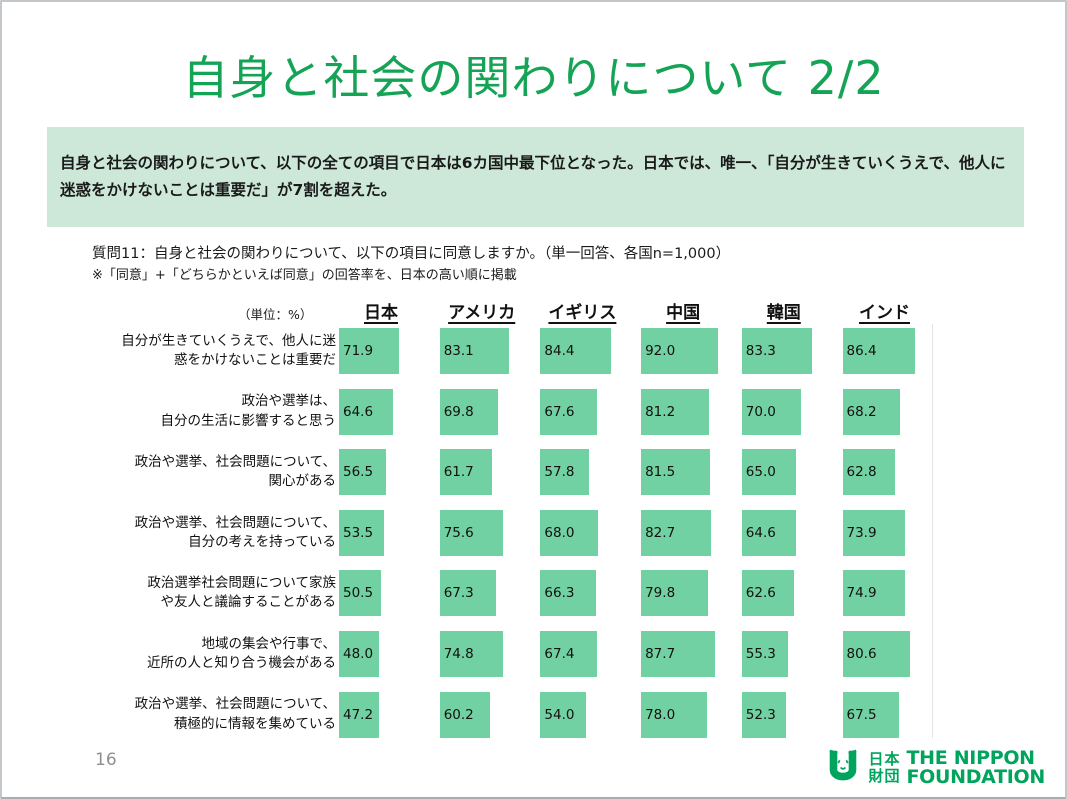 This screenshot has height=799, width=1067. Describe the element at coordinates (235, 714) in the screenshot. I see `row-label-7: 政治や選挙、社会問題について、 積極的に情報を集めている` at that location.